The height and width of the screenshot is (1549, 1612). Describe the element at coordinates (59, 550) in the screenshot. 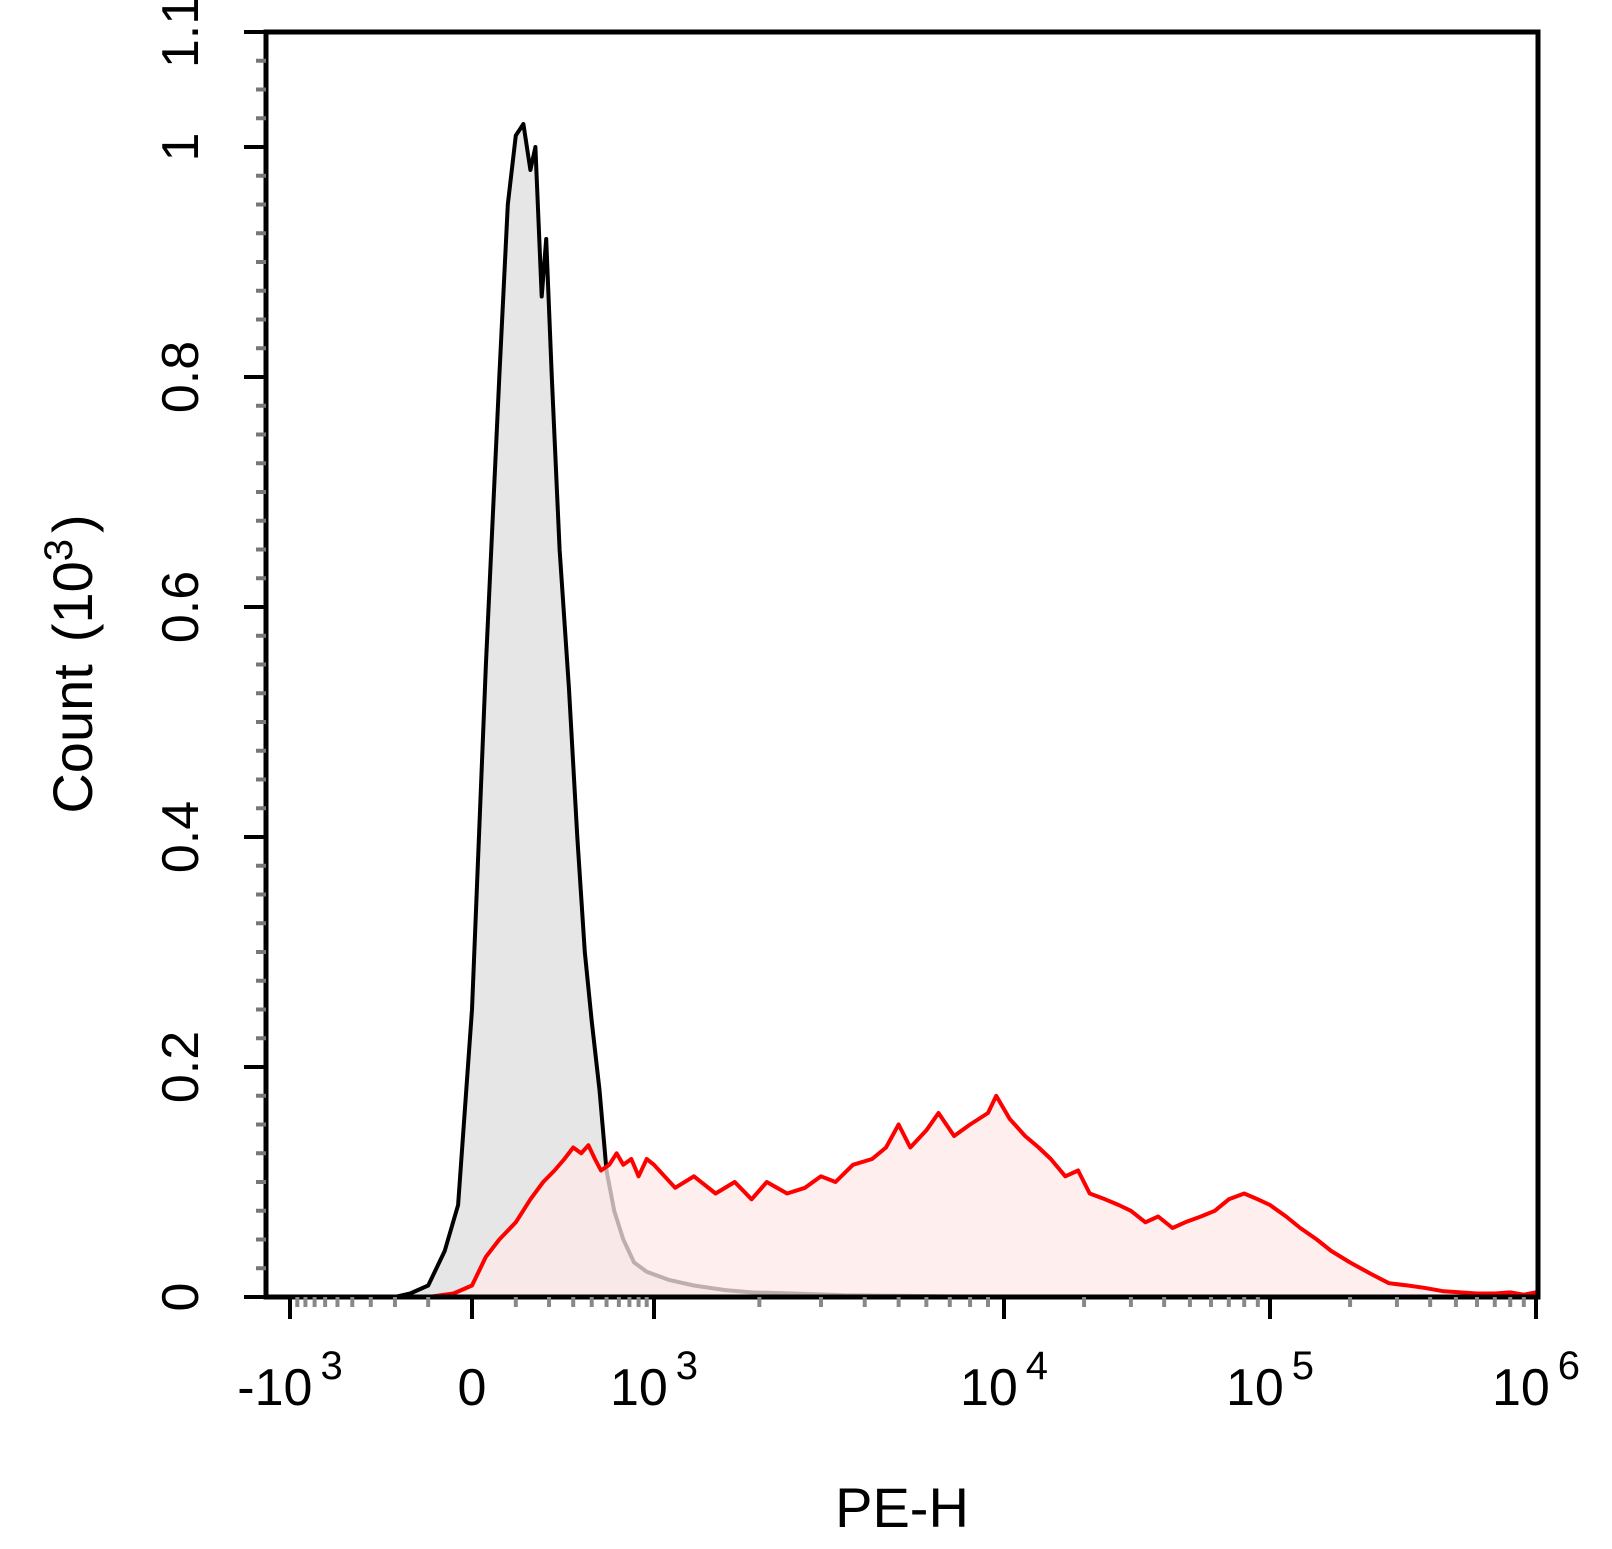

I see `y-axis-unit-exp: 3` at that location.